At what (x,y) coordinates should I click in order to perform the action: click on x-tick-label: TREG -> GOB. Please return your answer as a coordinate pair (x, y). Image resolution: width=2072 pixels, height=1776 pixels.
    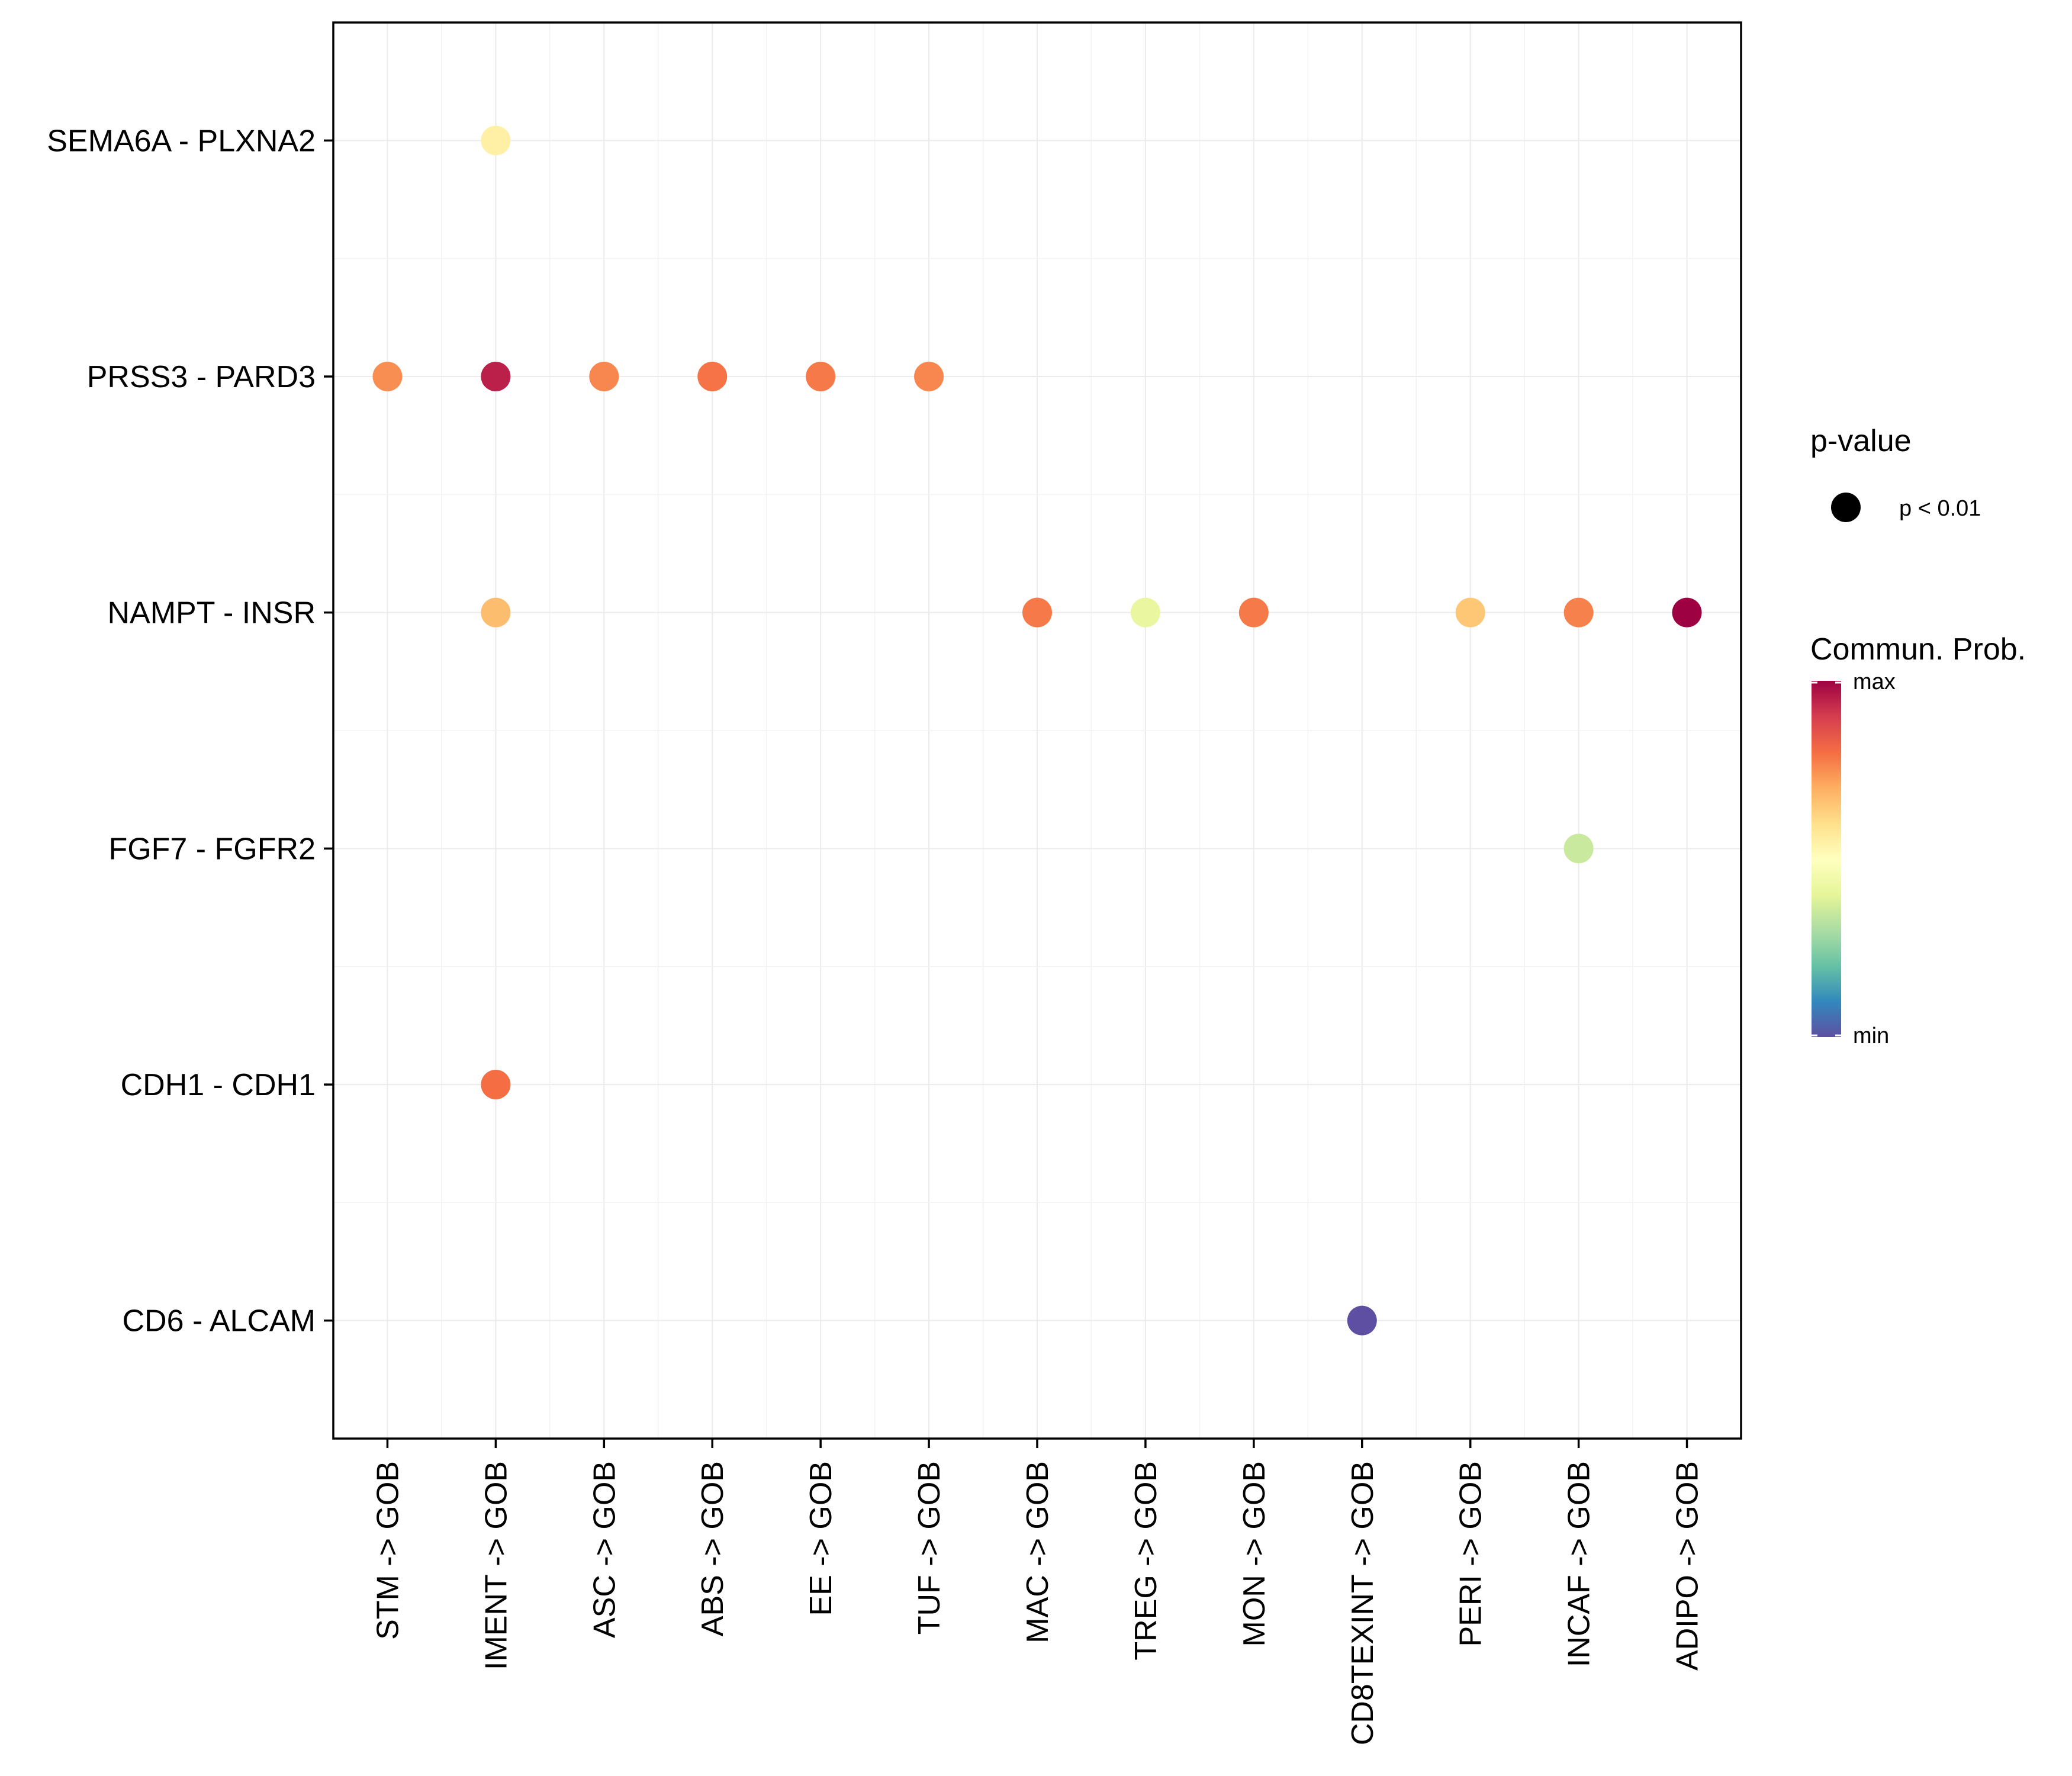
    Looking at the image, I should click on (1146, 1561).